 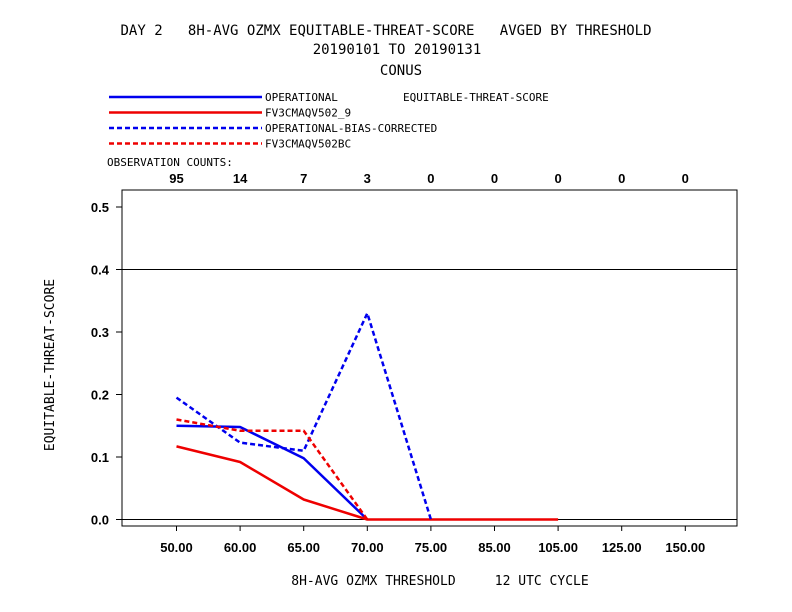 I want to click on legend-label: FV3CMAQV502_9, so click(x=308, y=113).